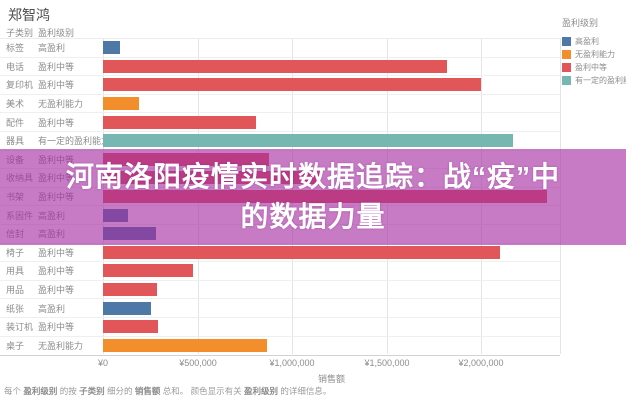 The width and height of the screenshot is (626, 400). Describe the element at coordinates (147, 391) in the screenshot. I see `caption-field-name: 销售额` at that location.